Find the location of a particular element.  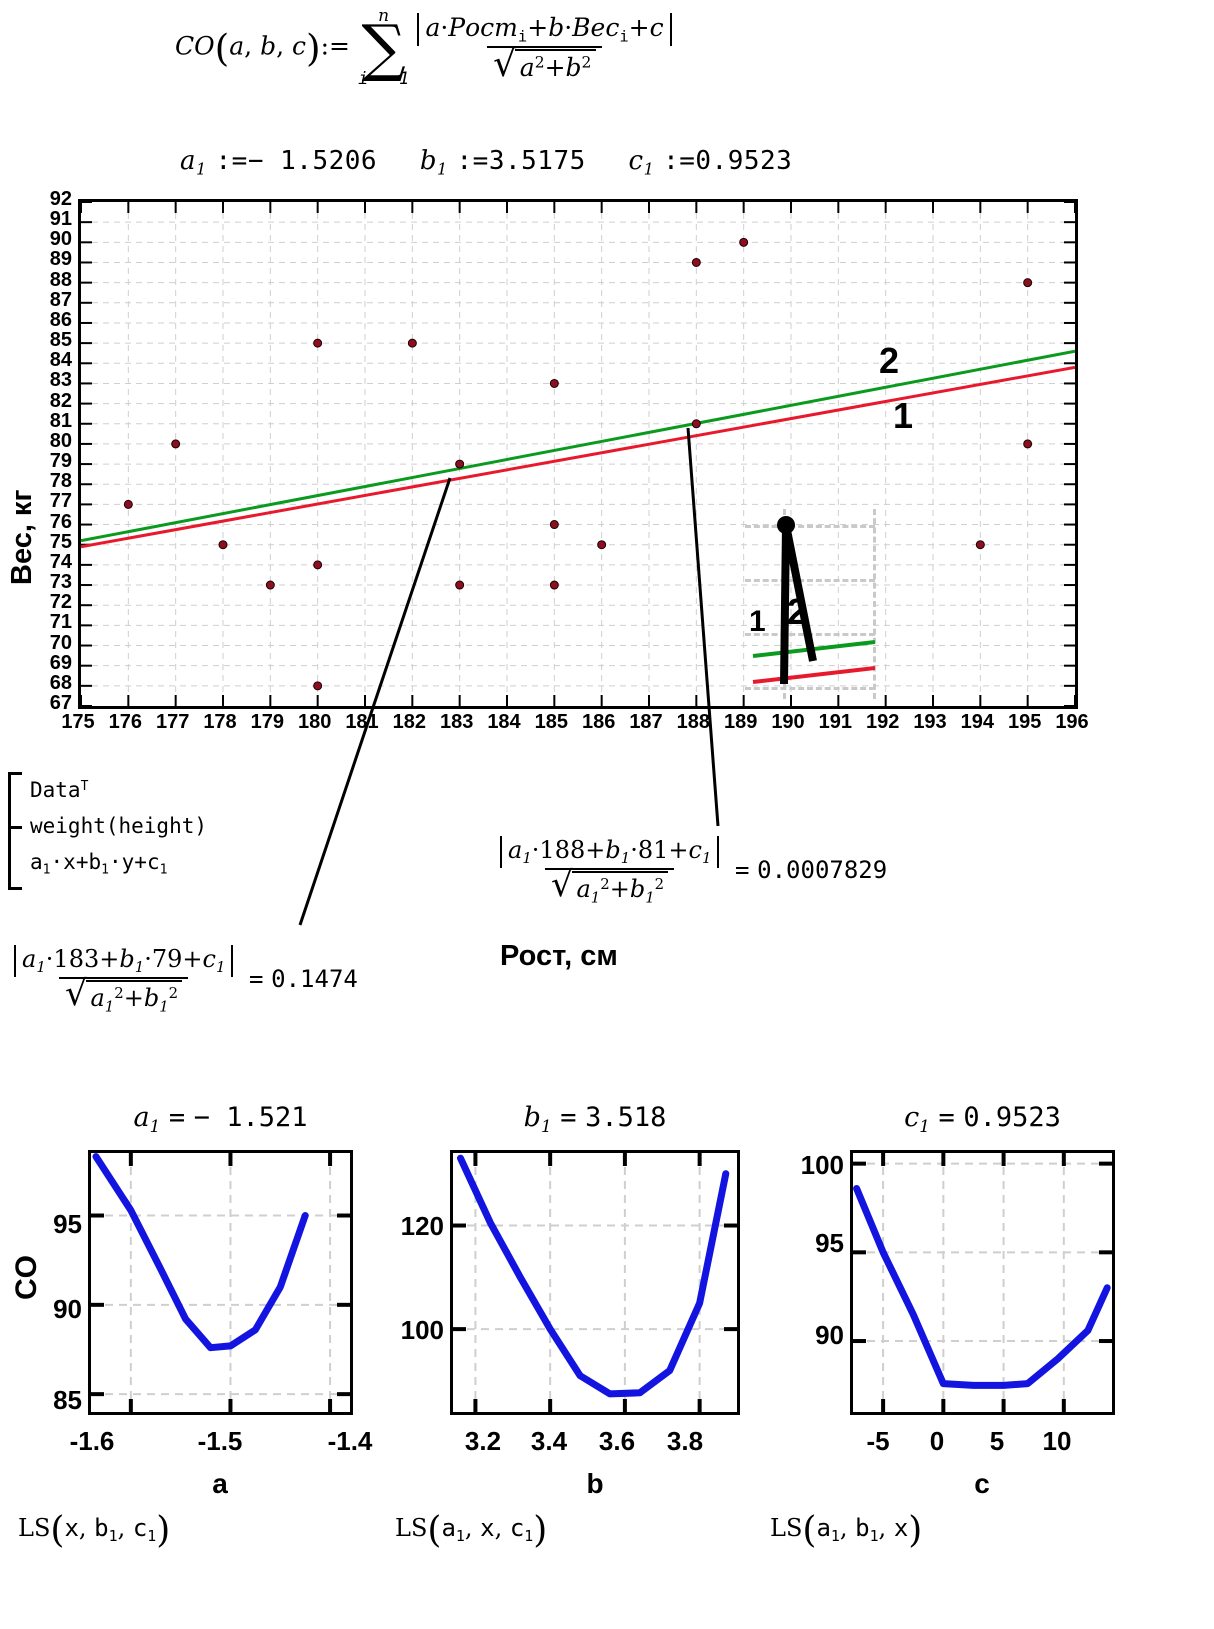

scatter-xtick-label: 182 is located at coordinates (409, 722).